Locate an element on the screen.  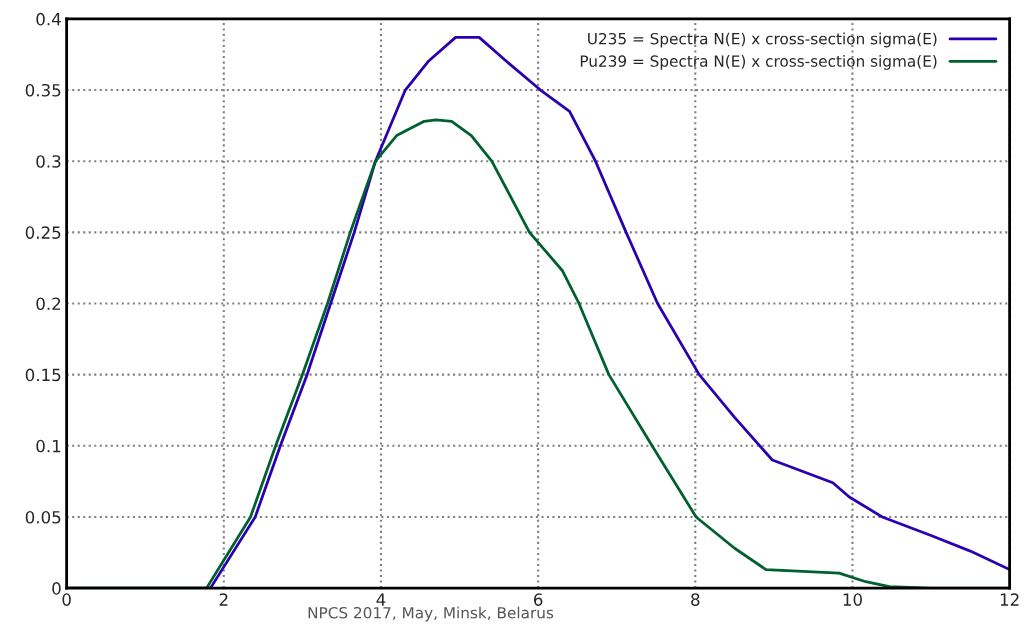
legend-label: U235 = Spectra N(E) x cross-section sigma(E) is located at coordinates (762, 40).